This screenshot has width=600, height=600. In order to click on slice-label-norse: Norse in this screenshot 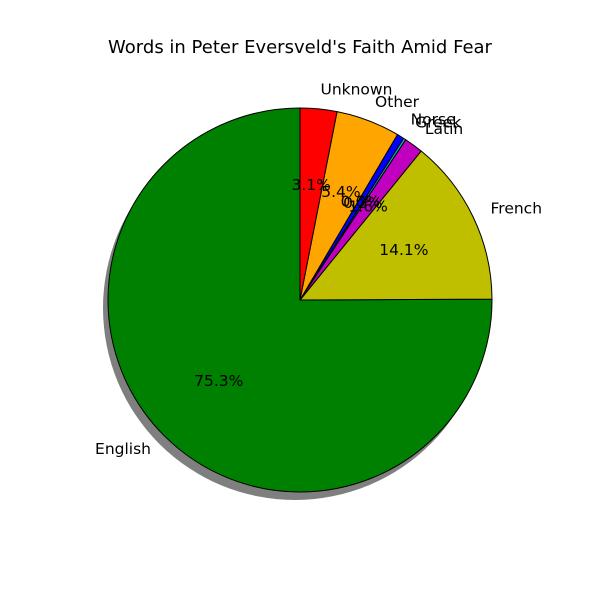, I will do `click(433, 120)`.